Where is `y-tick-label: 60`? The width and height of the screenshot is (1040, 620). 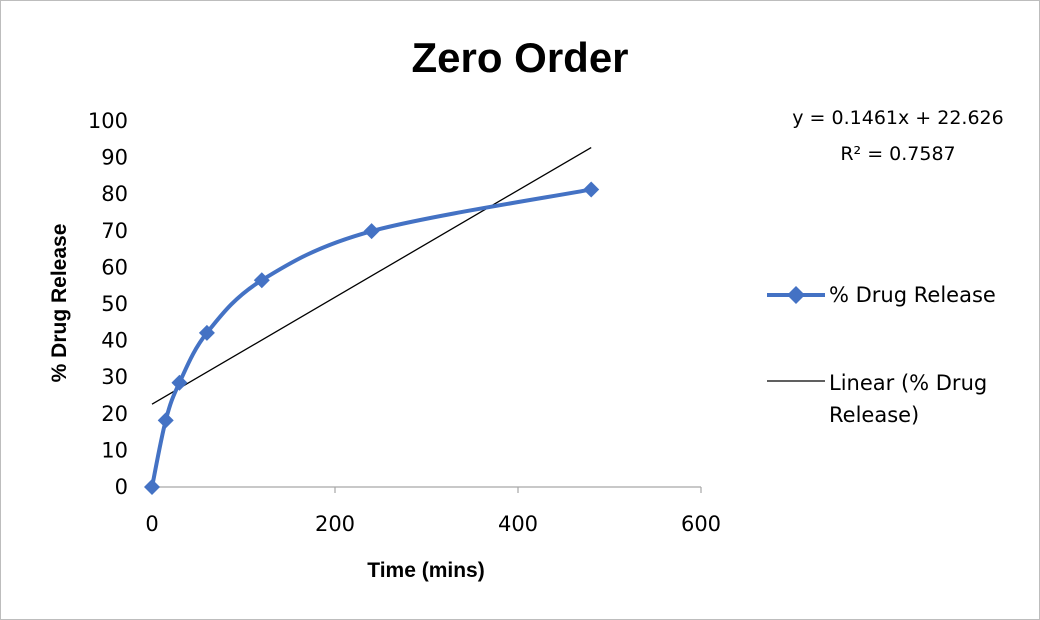
y-tick-label: 60 is located at coordinates (114, 267).